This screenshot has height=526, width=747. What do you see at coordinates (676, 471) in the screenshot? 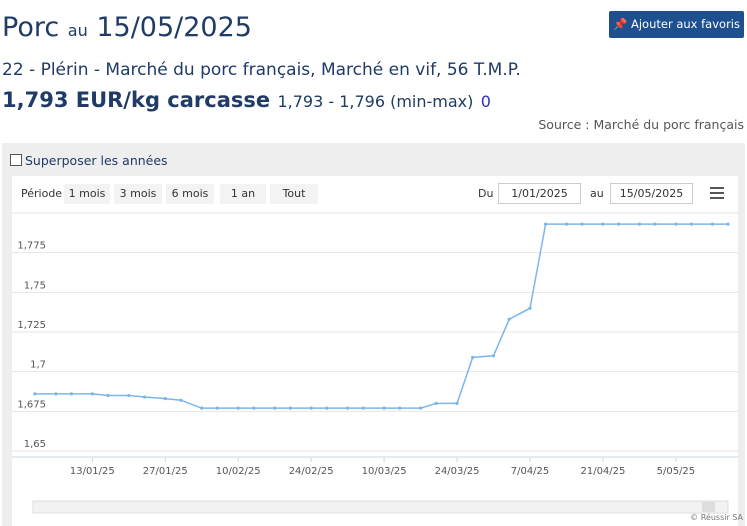
I see `x-tick-label: 5/05/25` at bounding box center [676, 471].